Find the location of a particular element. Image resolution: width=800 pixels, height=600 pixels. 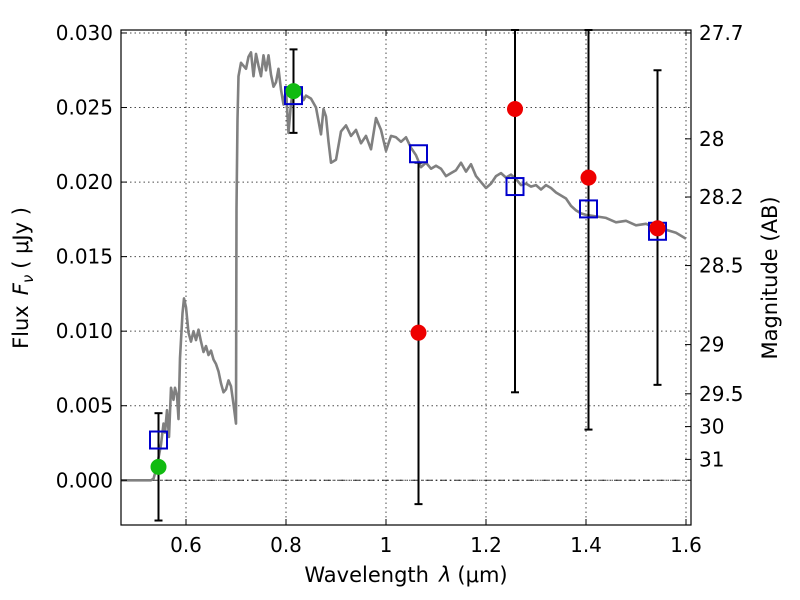

x-axis-title: Wavelength λ (μm) is located at coordinates (405, 575).